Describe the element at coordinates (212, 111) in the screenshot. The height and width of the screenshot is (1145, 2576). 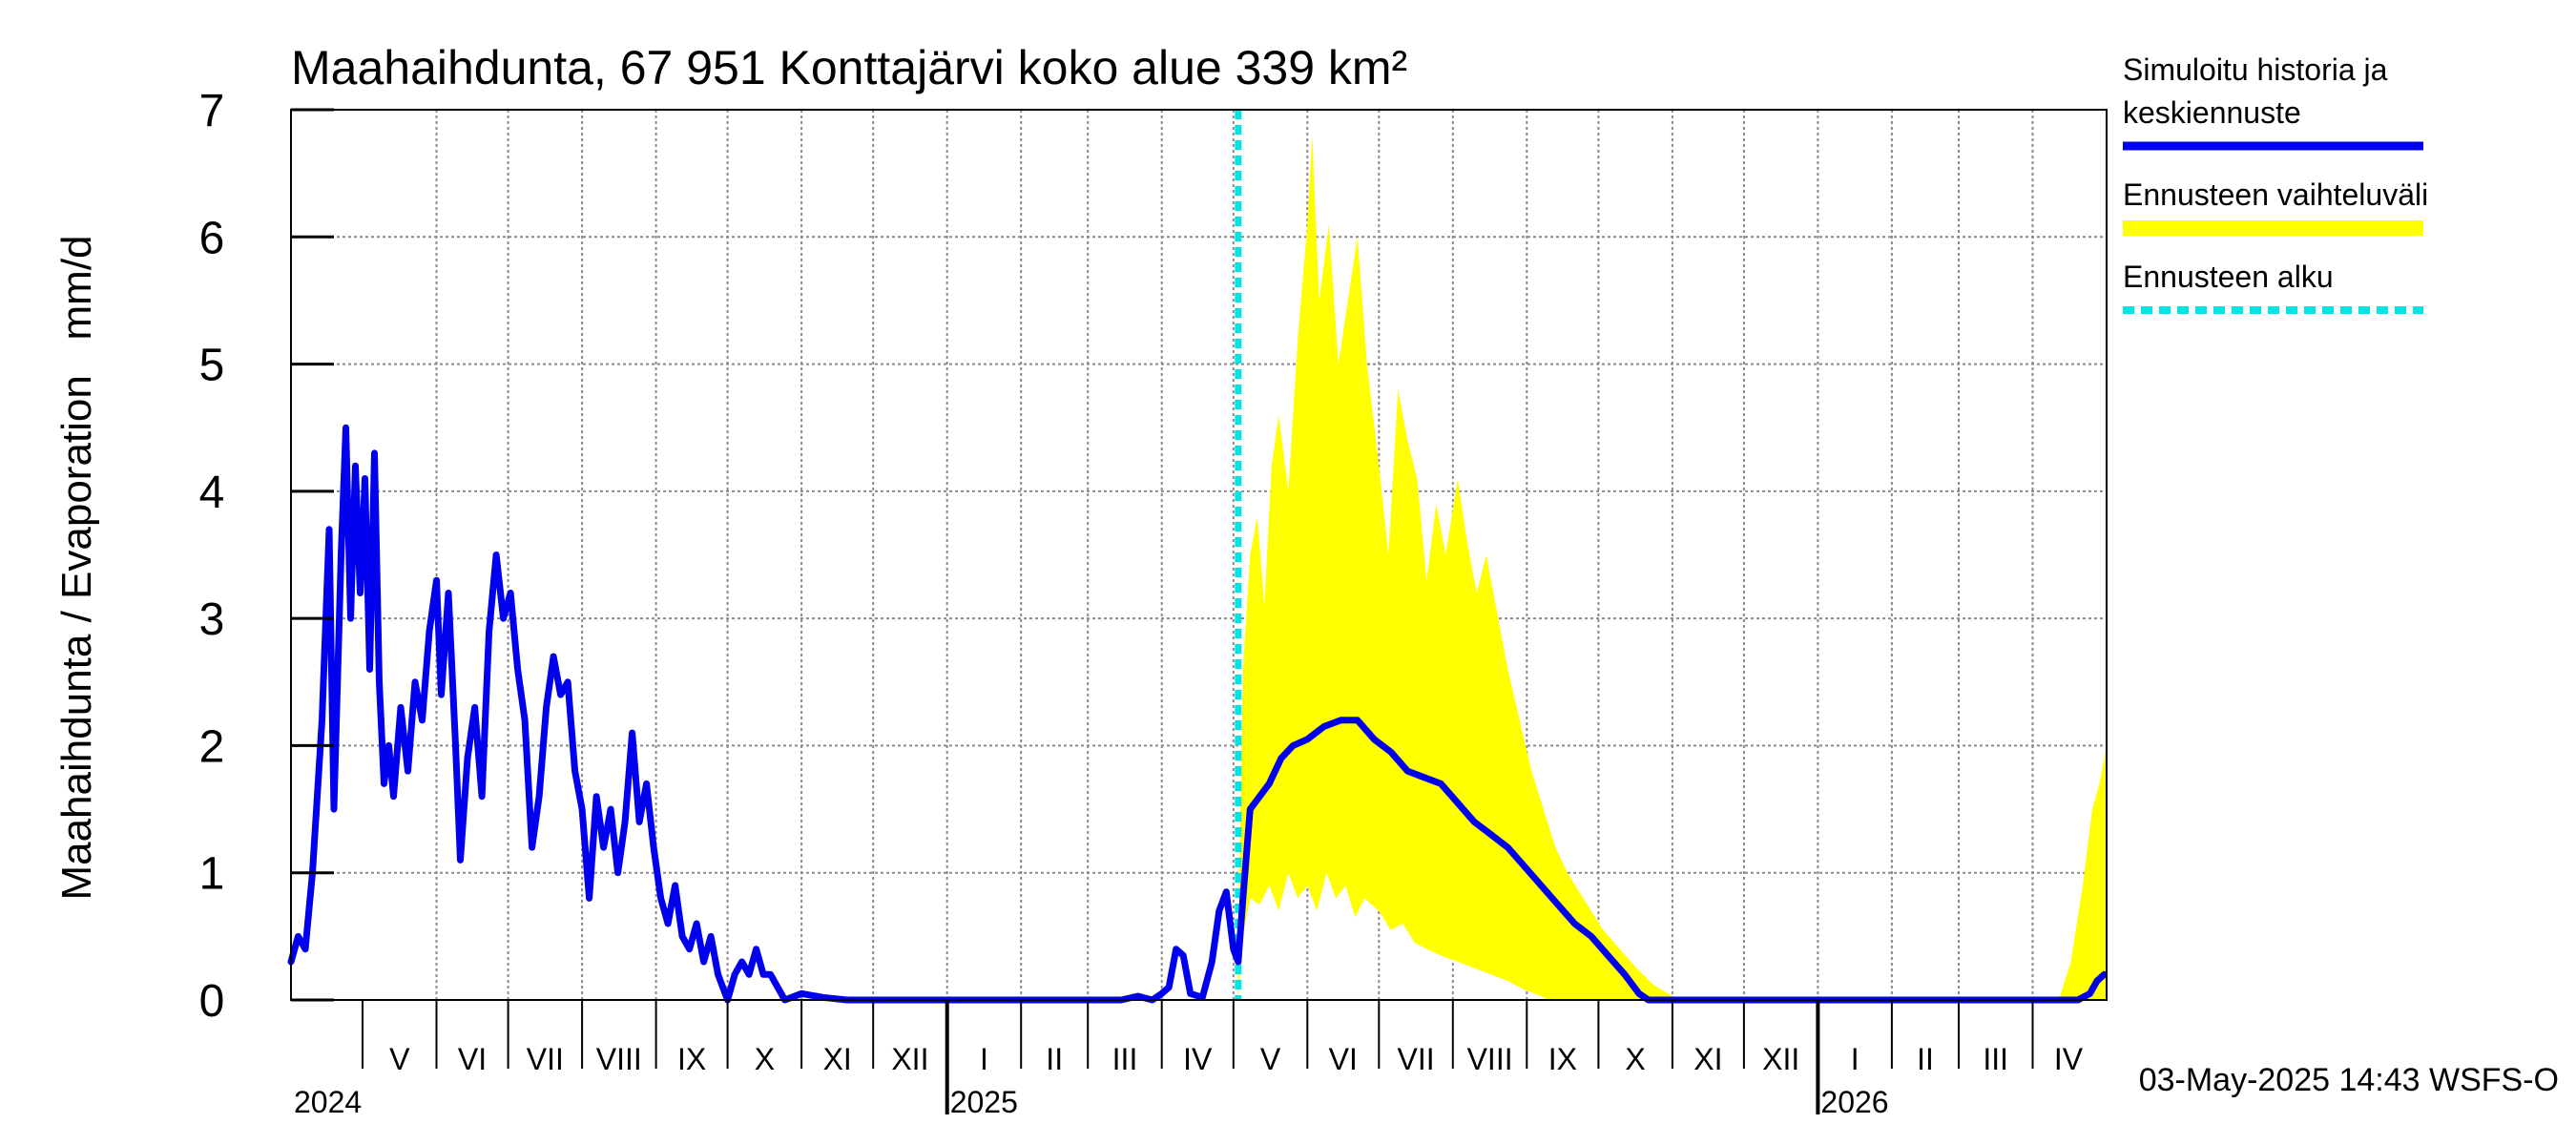
I see `y-tick-label: 7` at that location.